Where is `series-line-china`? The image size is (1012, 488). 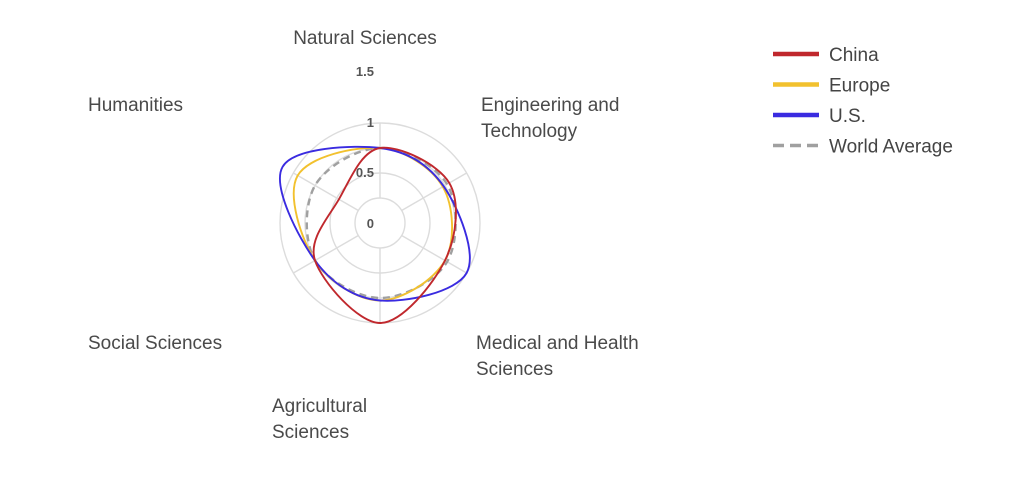
series-line-china is located at coordinates (384, 235).